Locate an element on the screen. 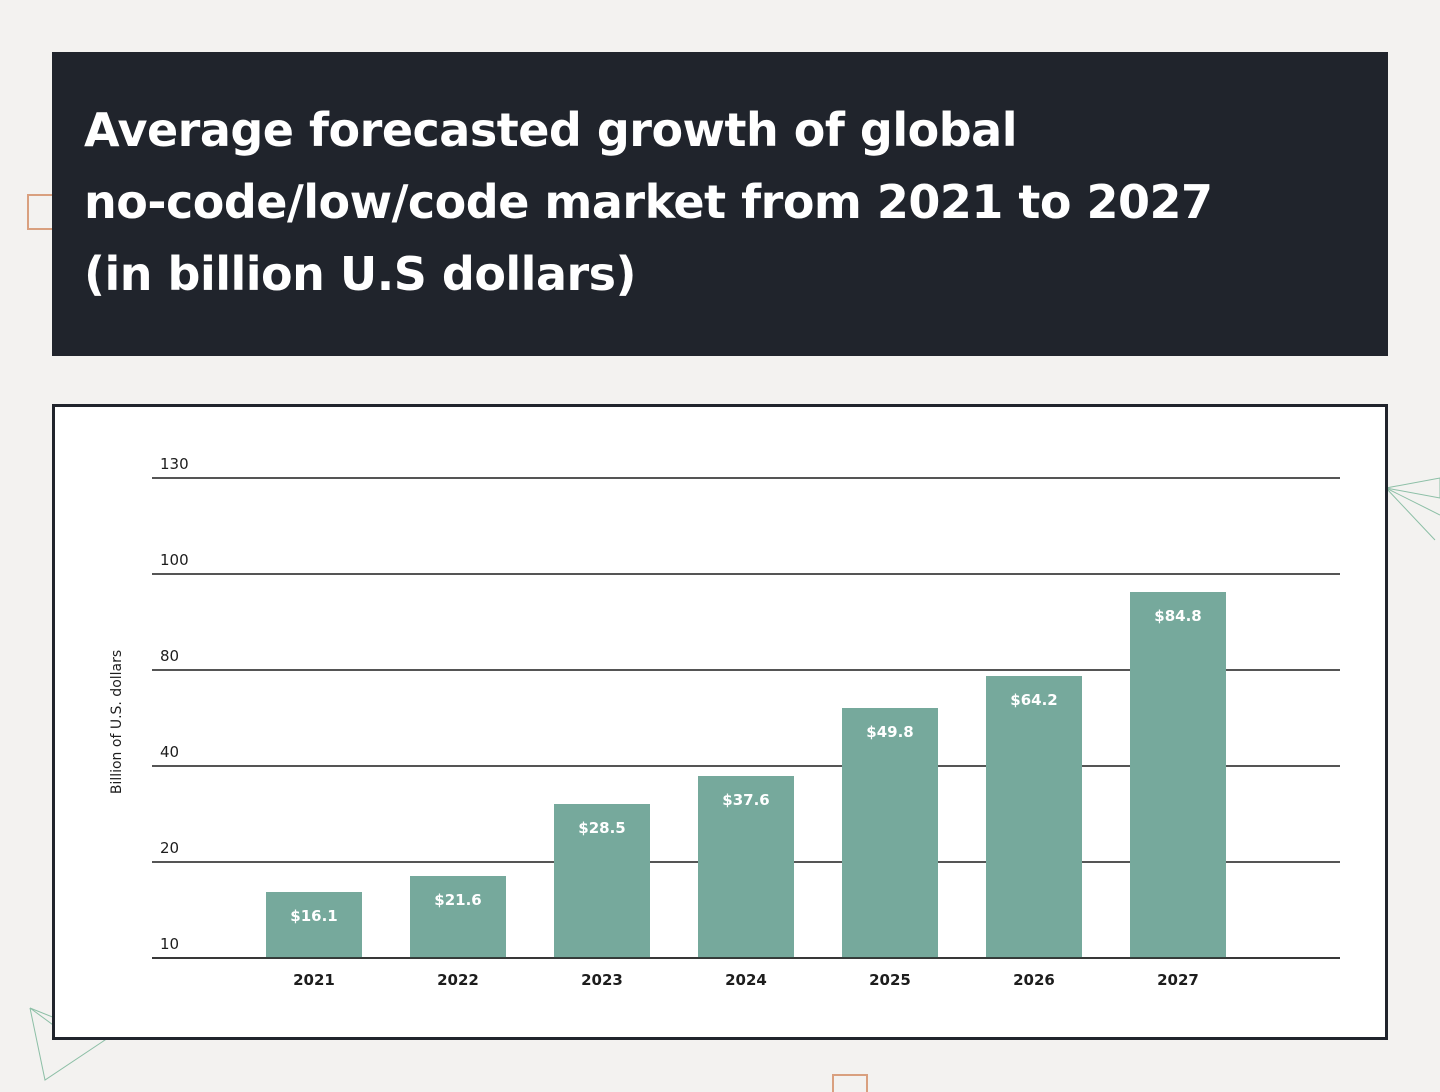 The image size is (1440, 1092). data-label-2027: $84.8 is located at coordinates (1177, 616).